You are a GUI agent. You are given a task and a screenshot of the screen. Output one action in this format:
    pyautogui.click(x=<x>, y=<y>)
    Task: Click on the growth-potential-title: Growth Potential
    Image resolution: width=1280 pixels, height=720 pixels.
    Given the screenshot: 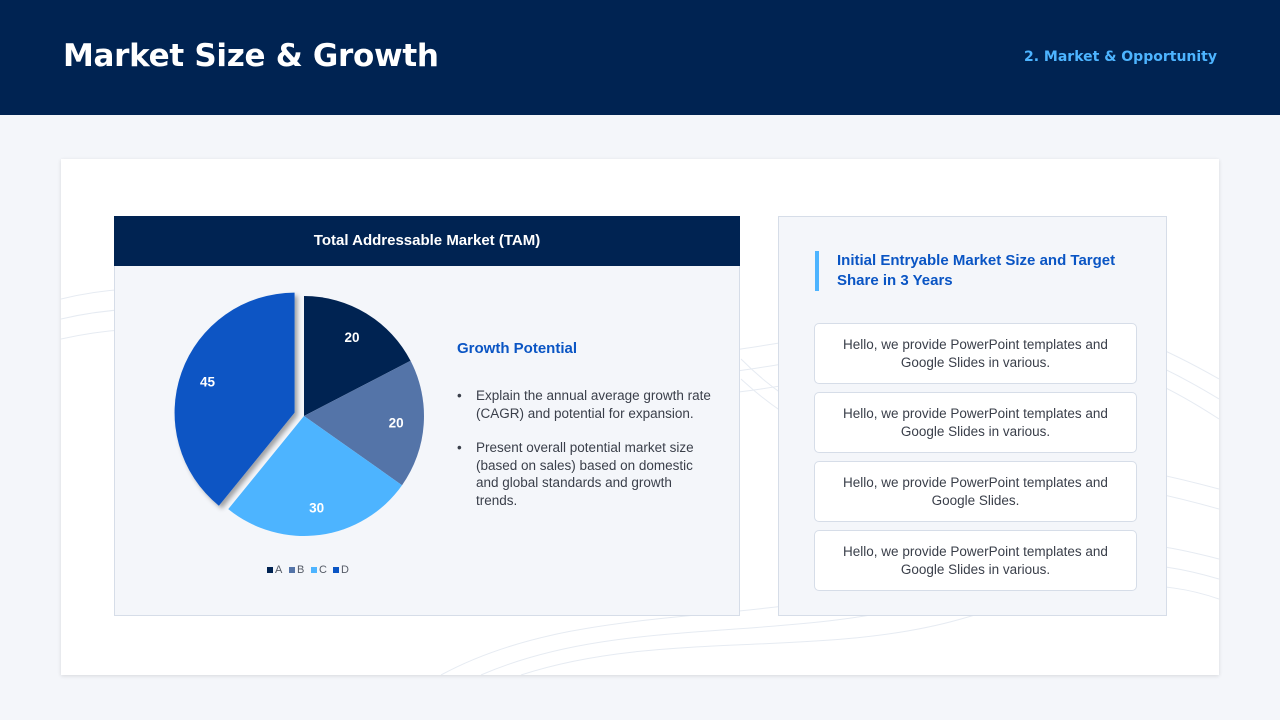 What is the action you would take?
    pyautogui.click(x=517, y=348)
    